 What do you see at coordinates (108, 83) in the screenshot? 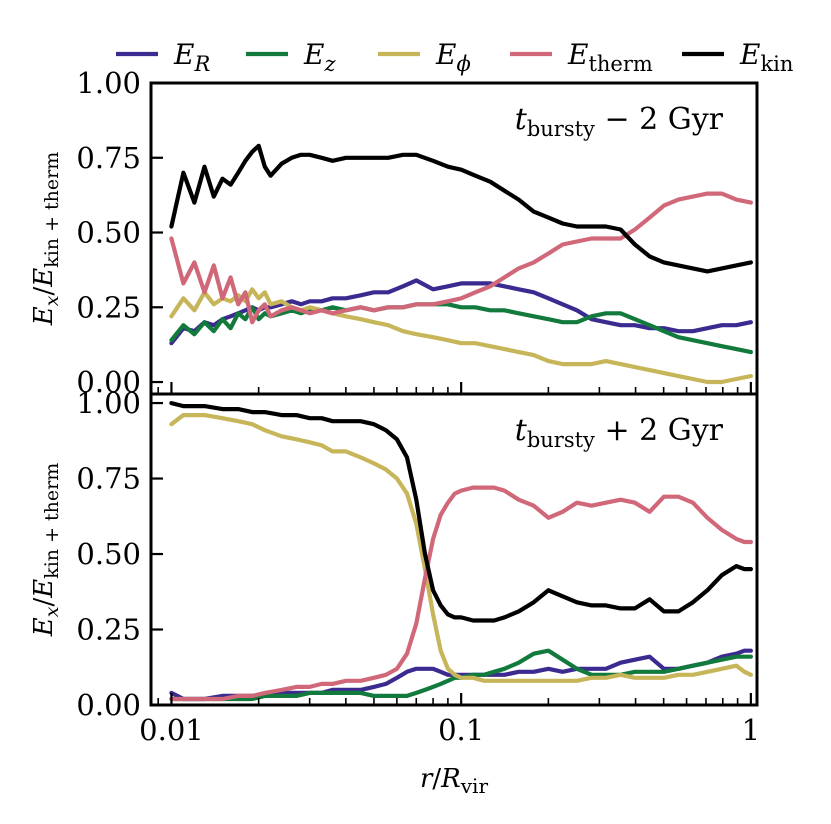
I see `top-y-tick-label: 1.00` at bounding box center [108, 83].